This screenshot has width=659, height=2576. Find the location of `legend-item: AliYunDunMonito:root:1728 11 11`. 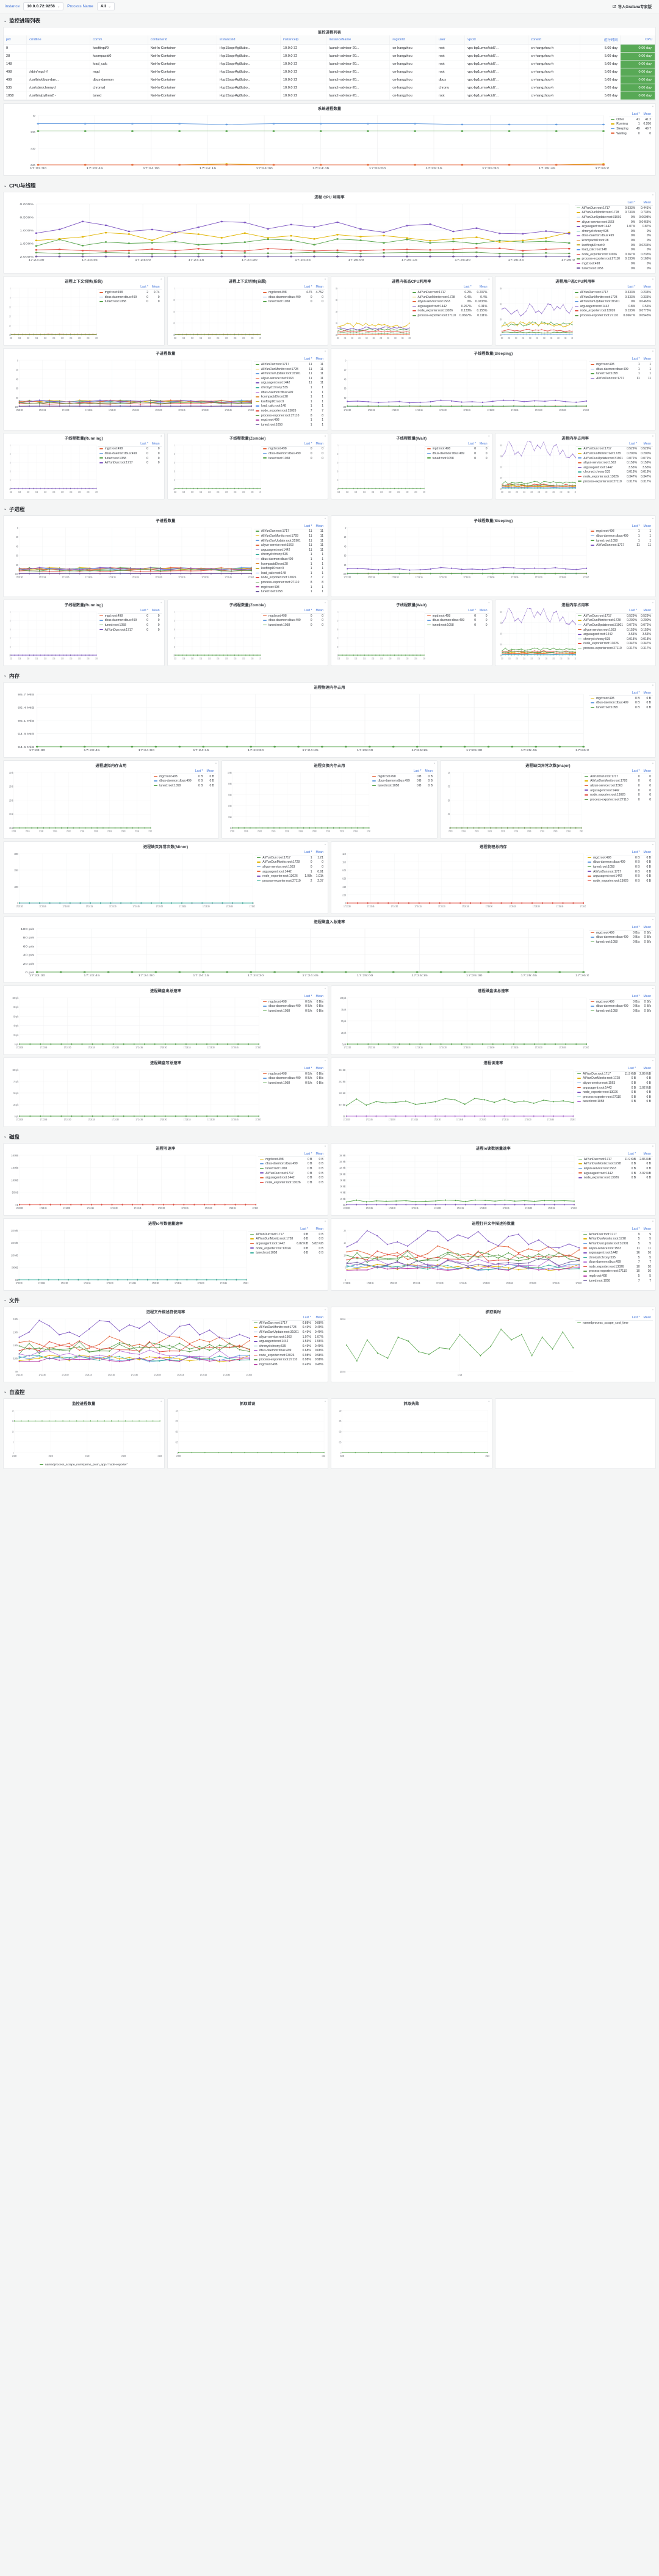

legend-item: AliYunDunMonito:root:1728 11 11 is located at coordinates (289, 369).